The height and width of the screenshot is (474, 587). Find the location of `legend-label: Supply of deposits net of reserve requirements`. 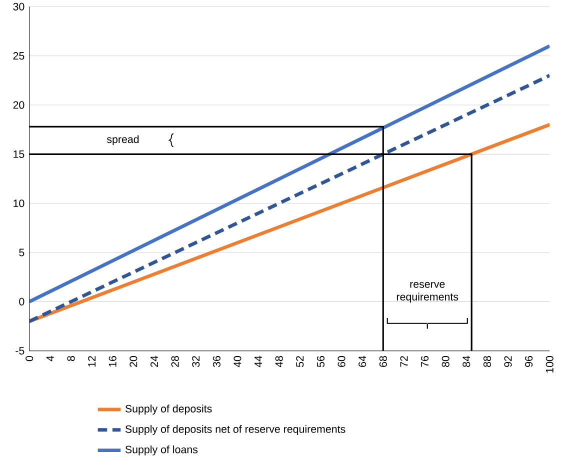

legend-label: Supply of deposits net of reserve requirements is located at coordinates (235, 430).